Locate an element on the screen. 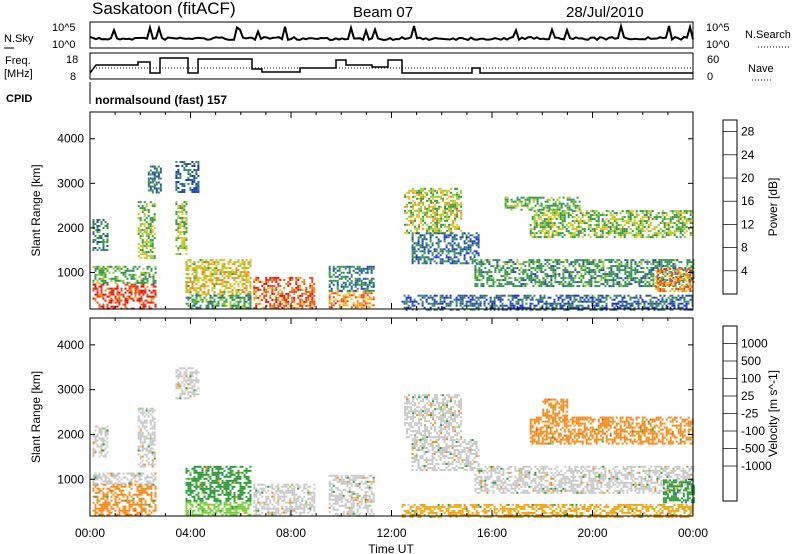 The width and height of the screenshot is (800, 554). colorbar-tick-label: -1000 is located at coordinates (756, 466).